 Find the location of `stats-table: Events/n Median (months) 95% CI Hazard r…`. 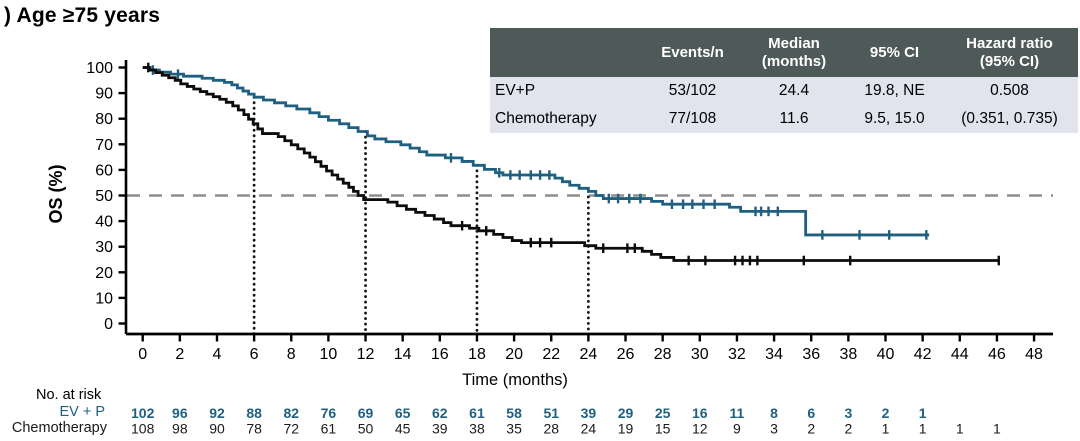

stats-table: Events/n Median (months) 95% CI Hazard r… is located at coordinates (784, 80).